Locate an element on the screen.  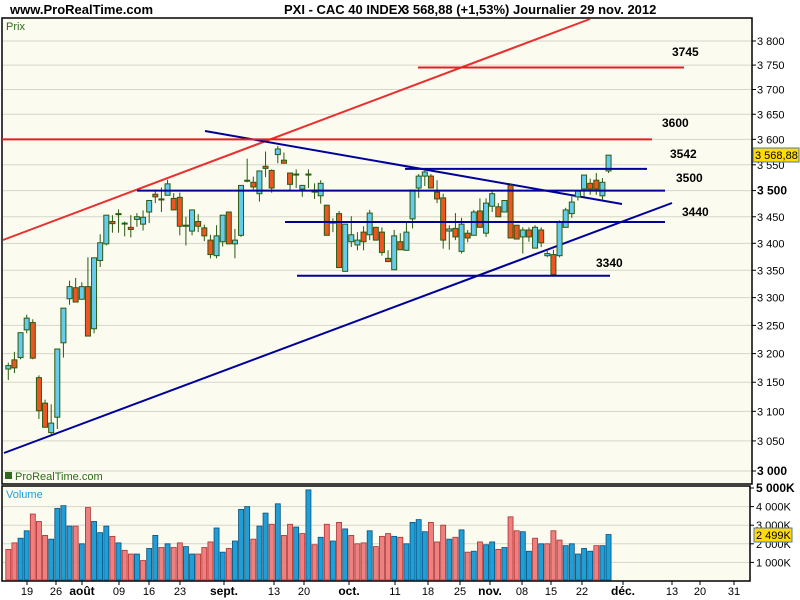
date-tick-label: 13 is located at coordinates (274, 592).